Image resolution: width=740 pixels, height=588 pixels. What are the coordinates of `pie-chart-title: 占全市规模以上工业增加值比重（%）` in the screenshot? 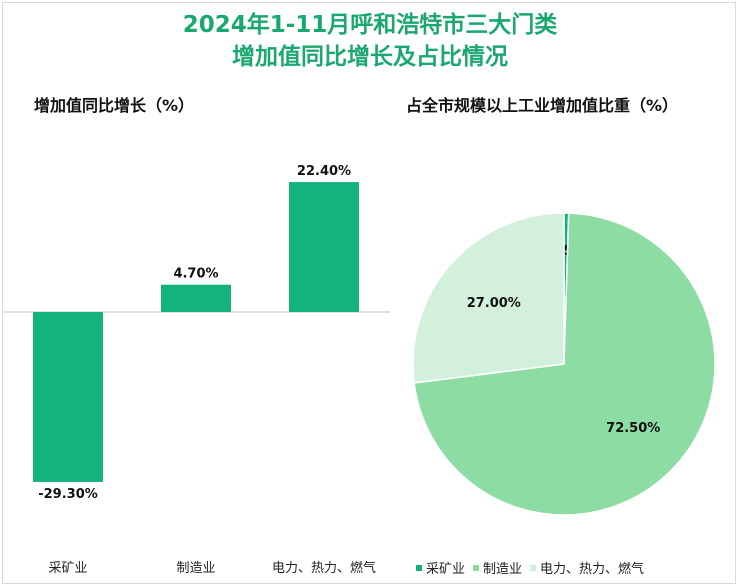 It's located at (542, 105).